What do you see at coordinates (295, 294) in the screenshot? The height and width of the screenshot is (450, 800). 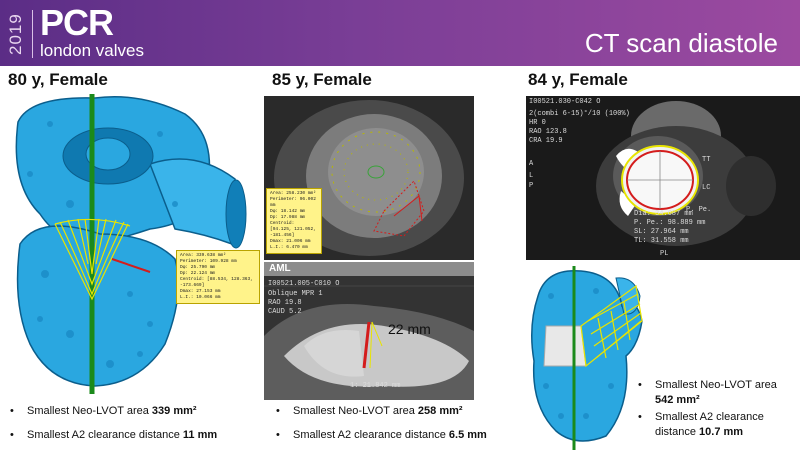 I see `ct-overlay-line: Oblique MPR 1` at bounding box center [295, 294].